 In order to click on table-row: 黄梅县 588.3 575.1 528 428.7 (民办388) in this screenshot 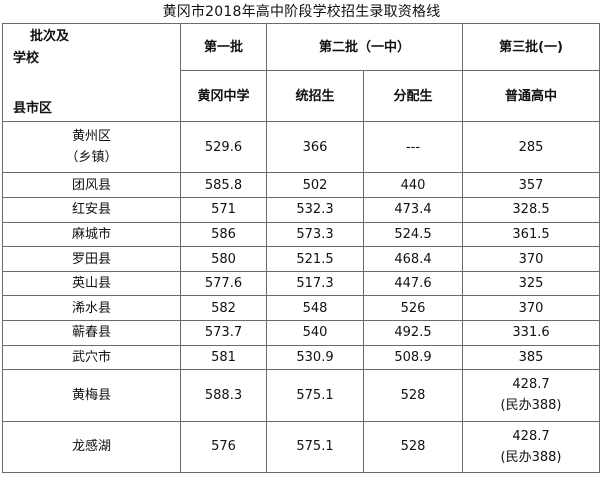, I will do `click(301, 395)`.